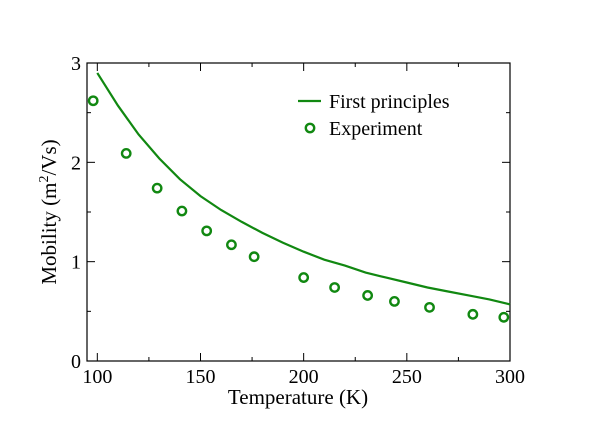 This screenshot has width=600, height=424. Describe the element at coordinates (298, 397) in the screenshot. I see `x-axis-title: Temperature (K)` at that location.